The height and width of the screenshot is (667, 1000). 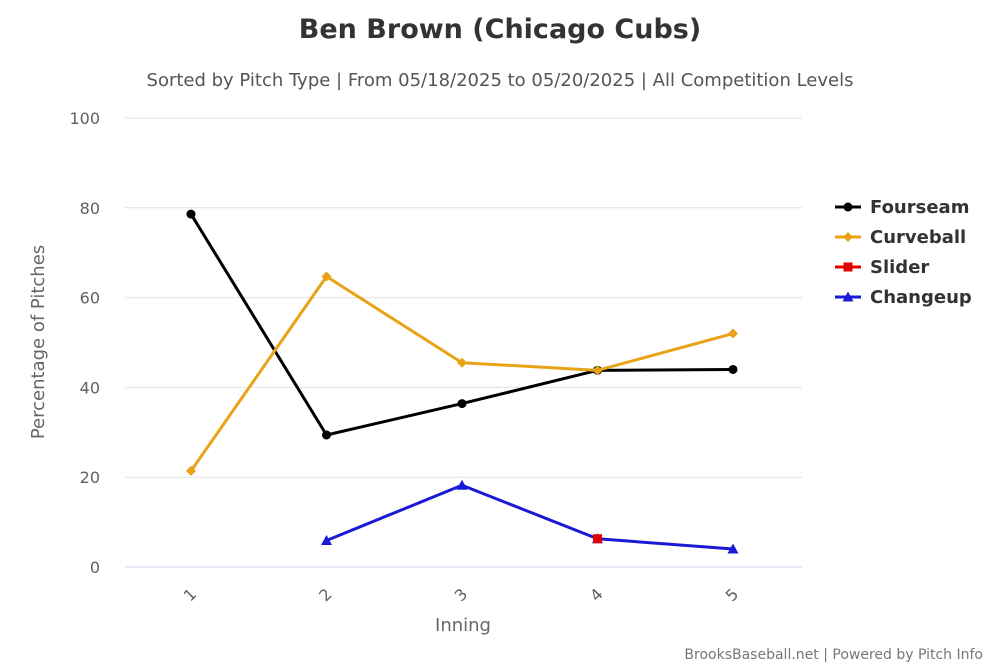 I want to click on series-slider, so click(x=597, y=539).